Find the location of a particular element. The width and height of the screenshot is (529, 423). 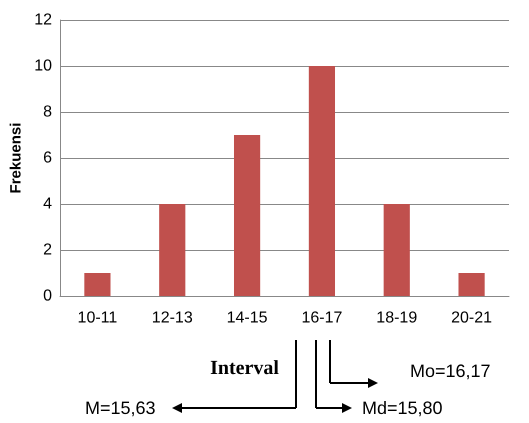

y-tick-label: 8 is located at coordinates (47, 112).